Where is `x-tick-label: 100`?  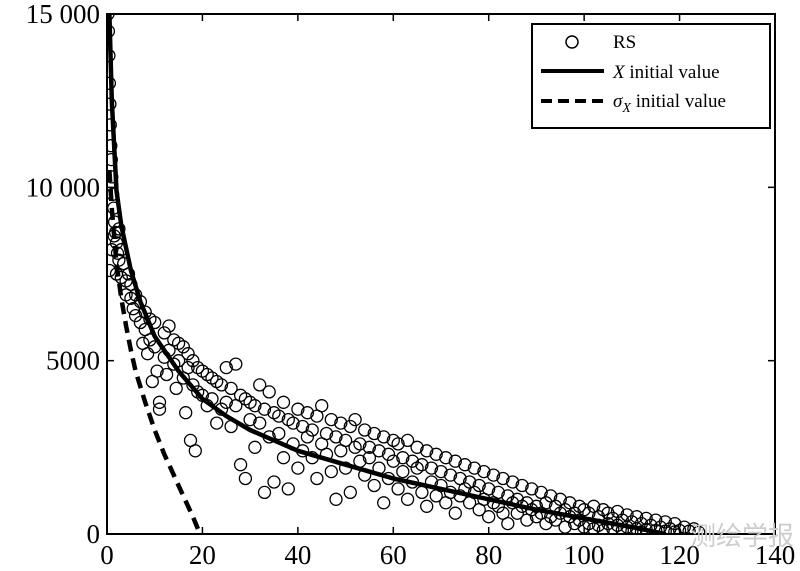
x-tick-label: 100 is located at coordinates (584, 555).